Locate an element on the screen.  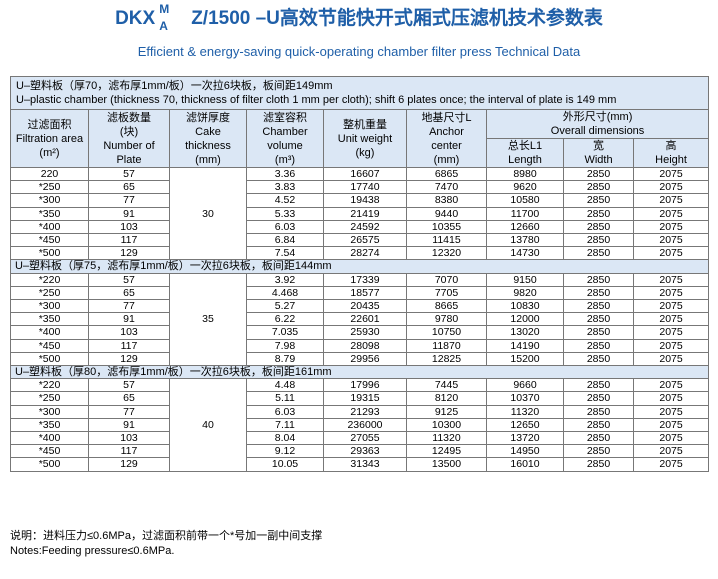
table-cell: 17339 is located at coordinates (365, 279).